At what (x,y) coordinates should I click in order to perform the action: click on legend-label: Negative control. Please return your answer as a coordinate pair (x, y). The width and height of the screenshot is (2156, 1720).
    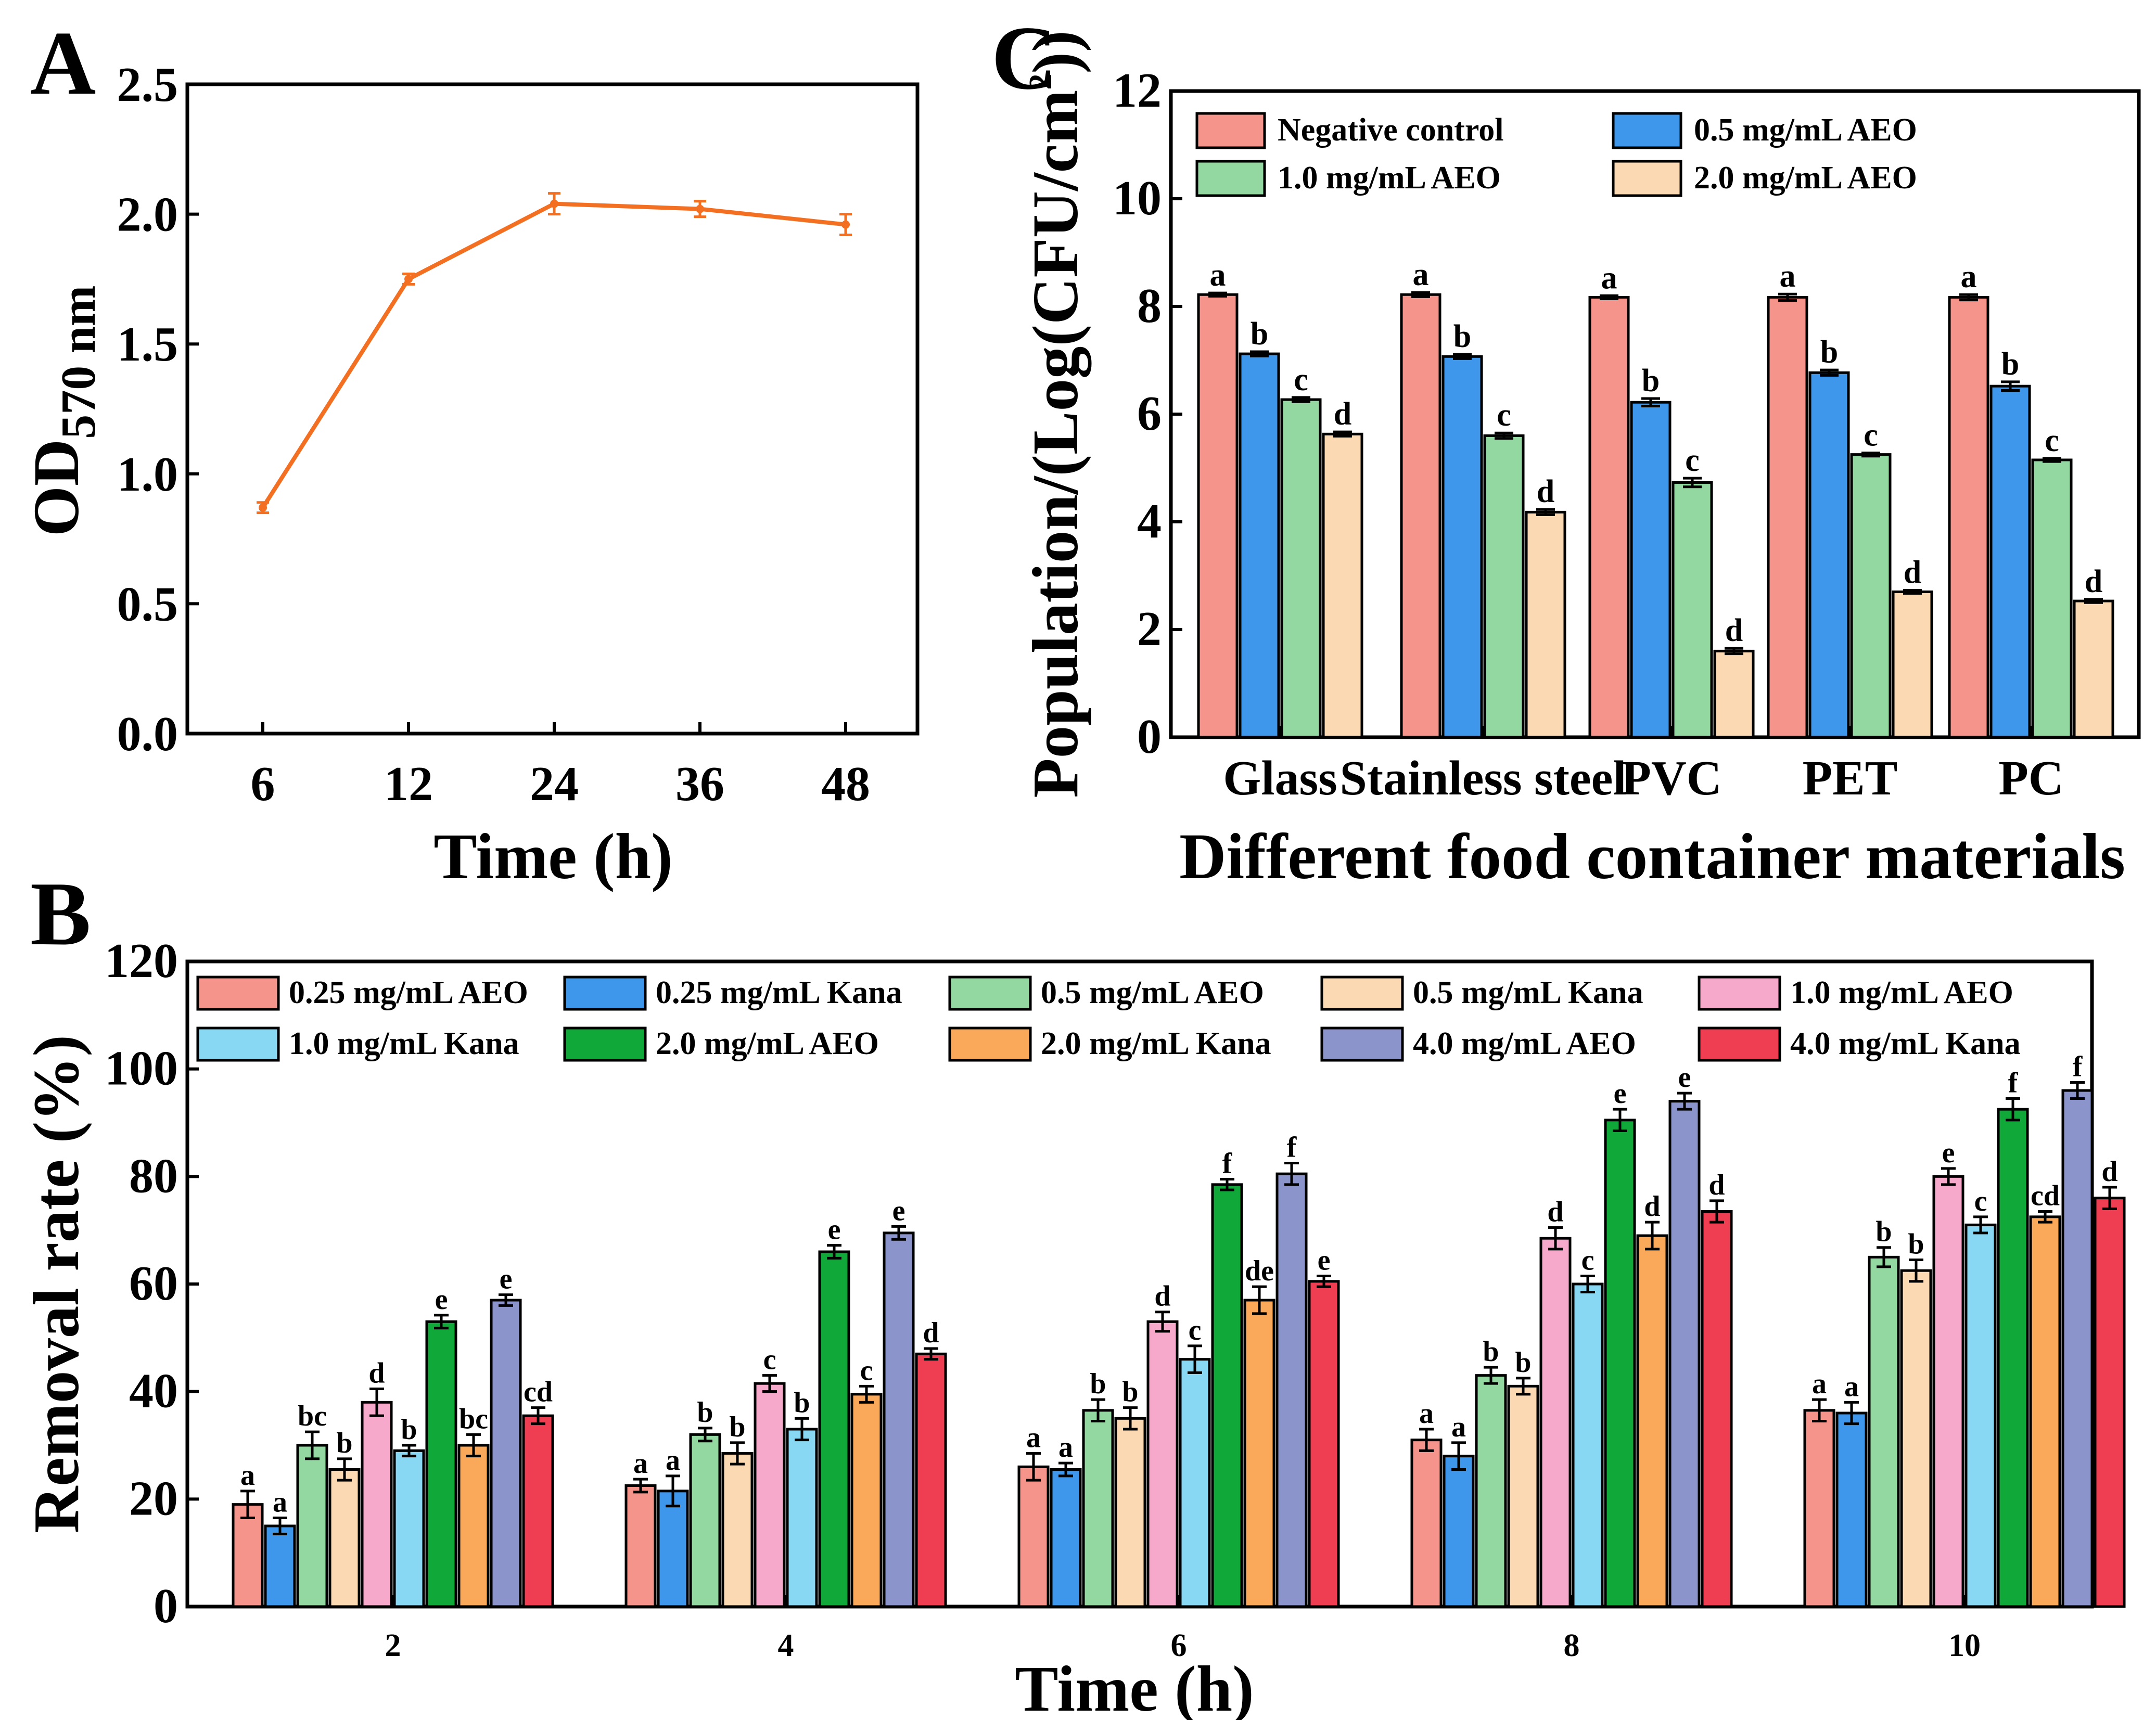
    Looking at the image, I should click on (1390, 130).